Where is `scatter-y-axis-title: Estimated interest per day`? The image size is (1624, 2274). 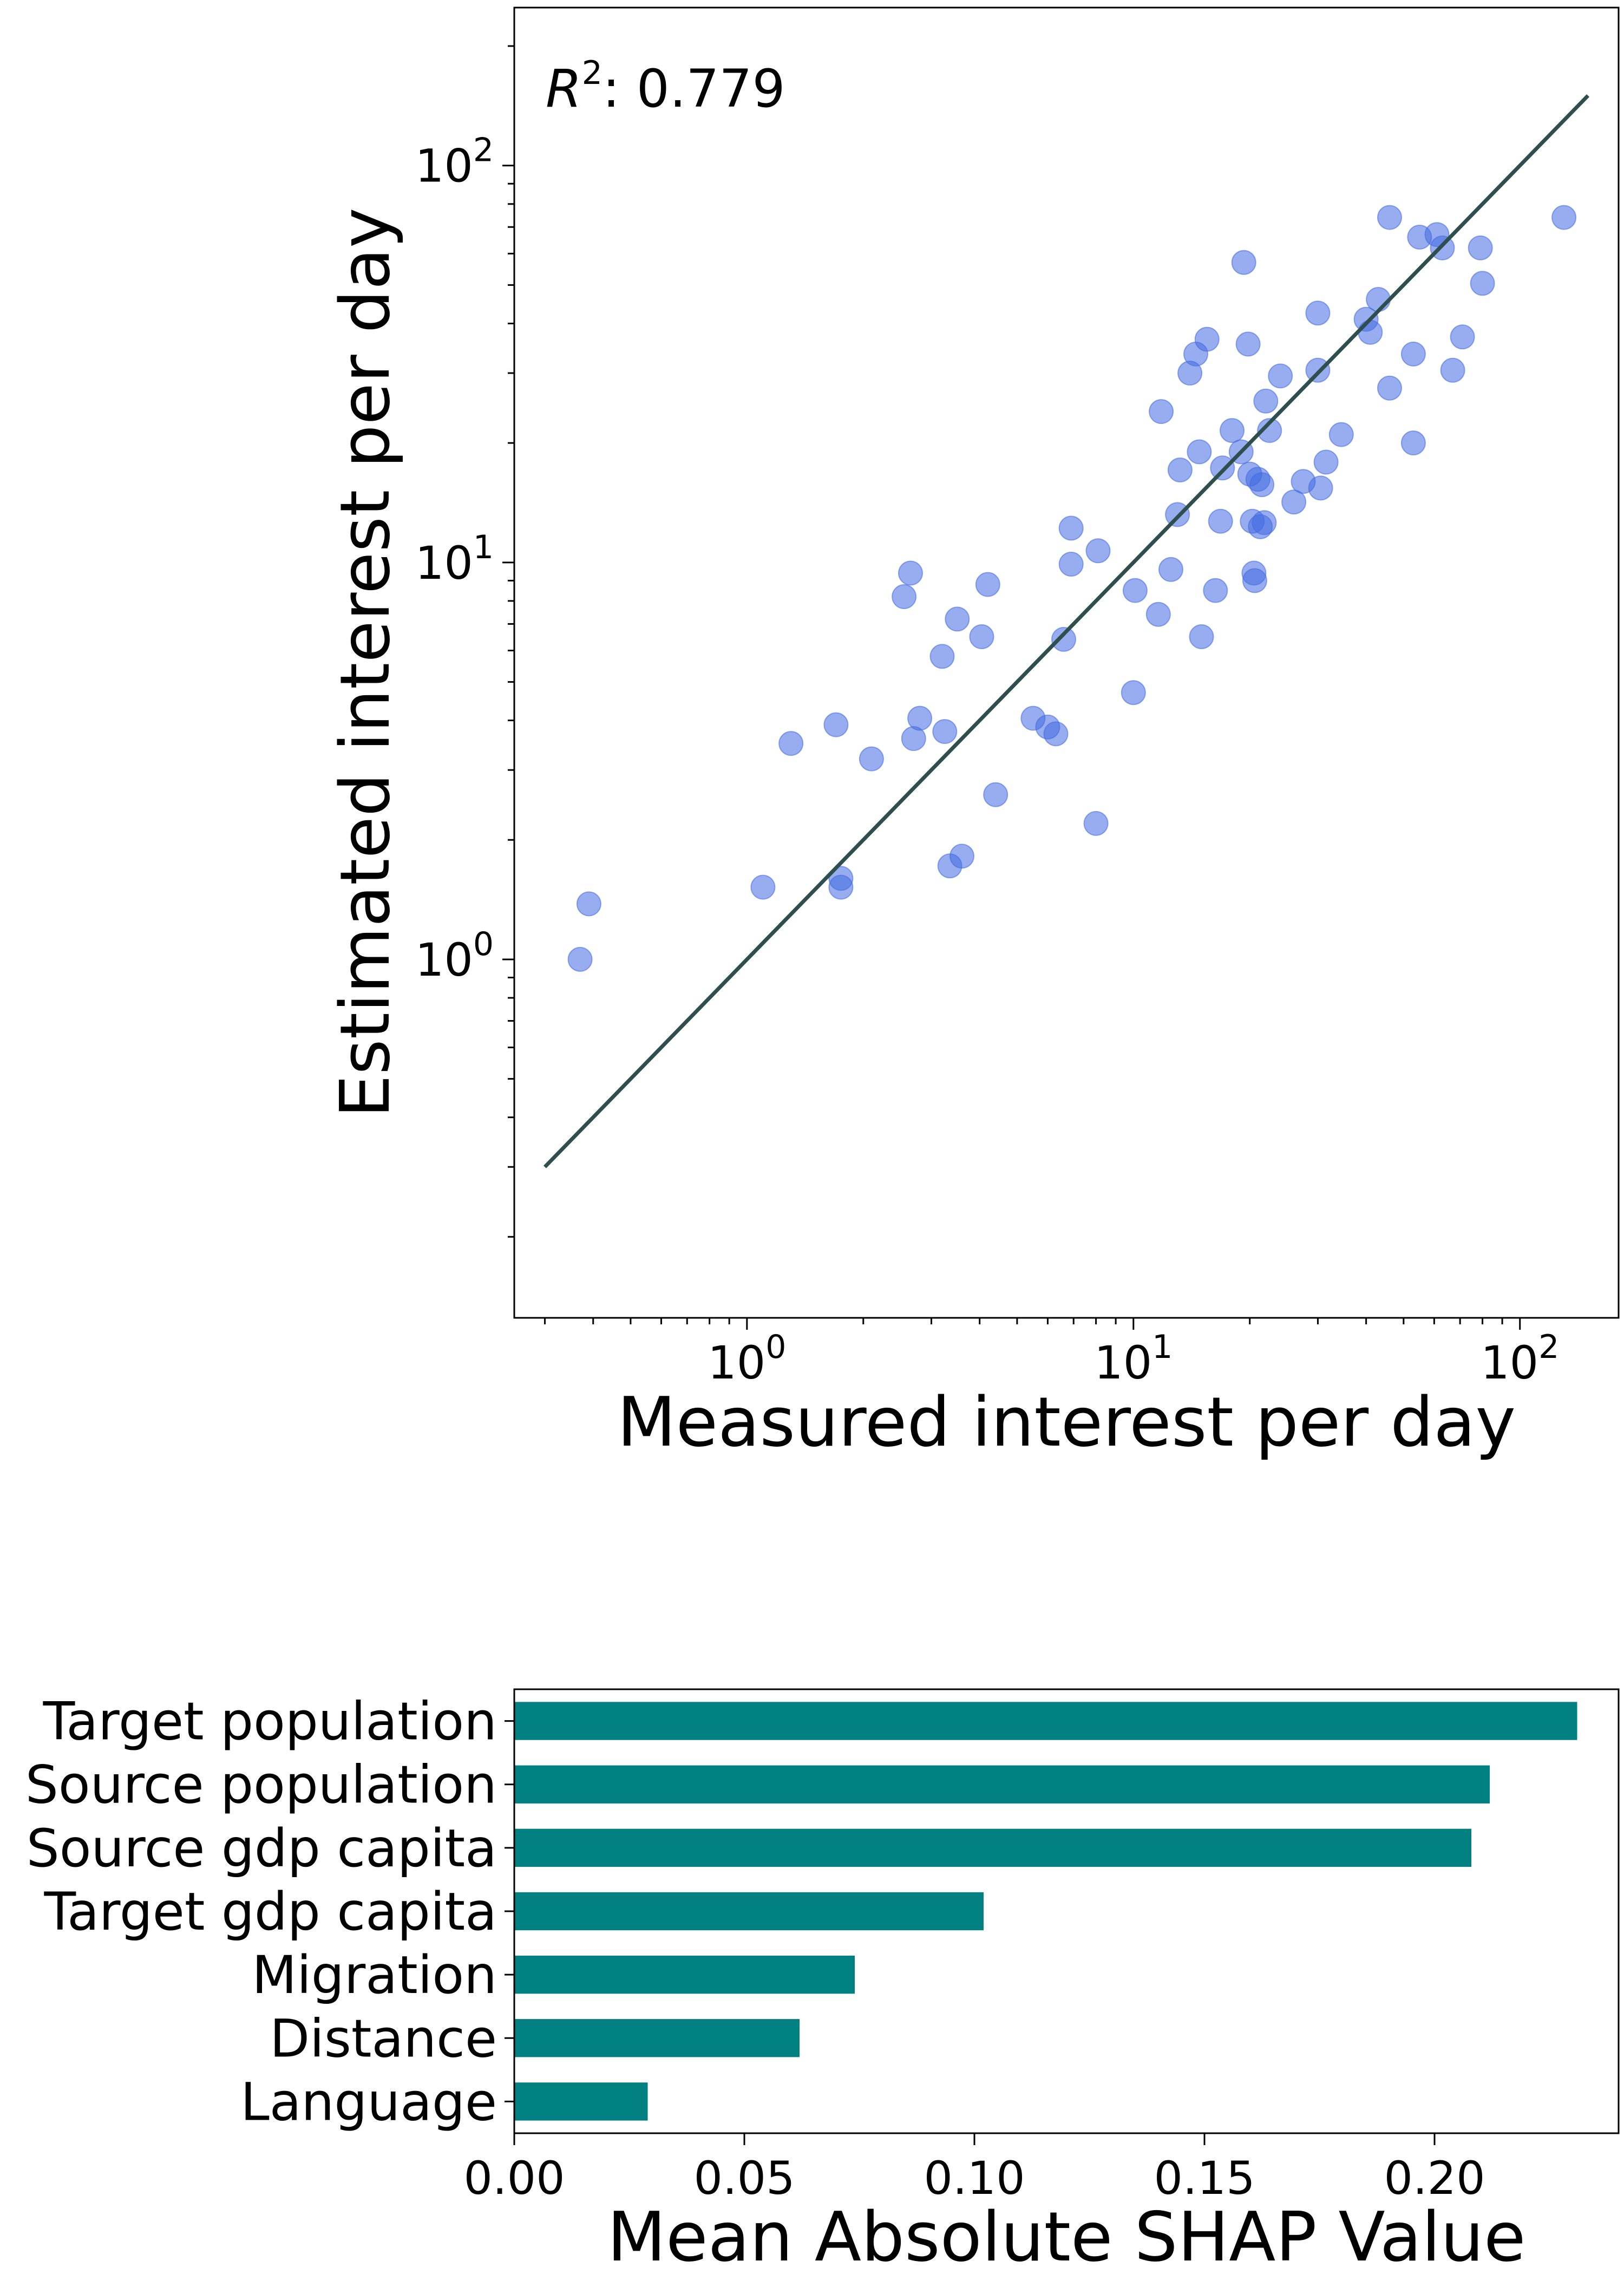 scatter-y-axis-title: Estimated interest per day is located at coordinates (365, 663).